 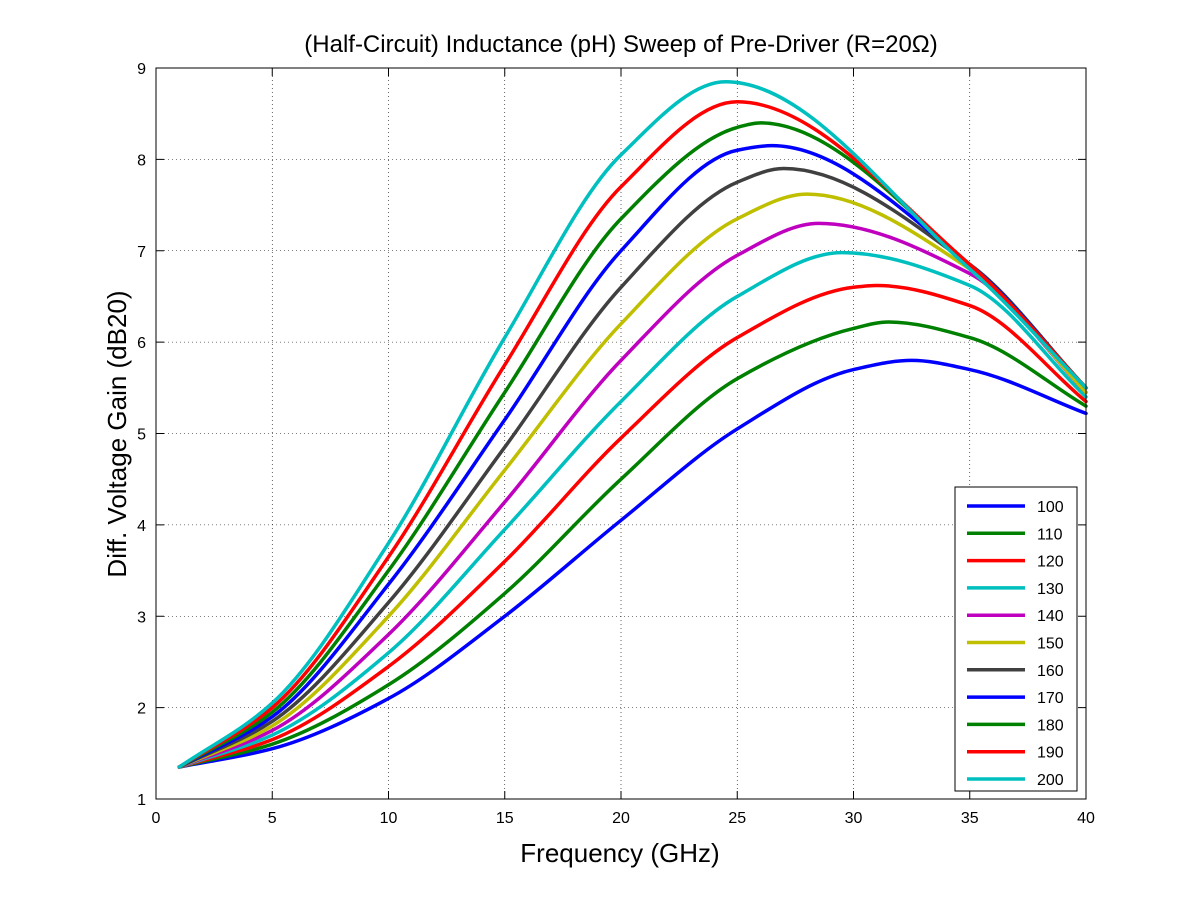 I want to click on x-tick-label: 25, so click(x=737, y=818).